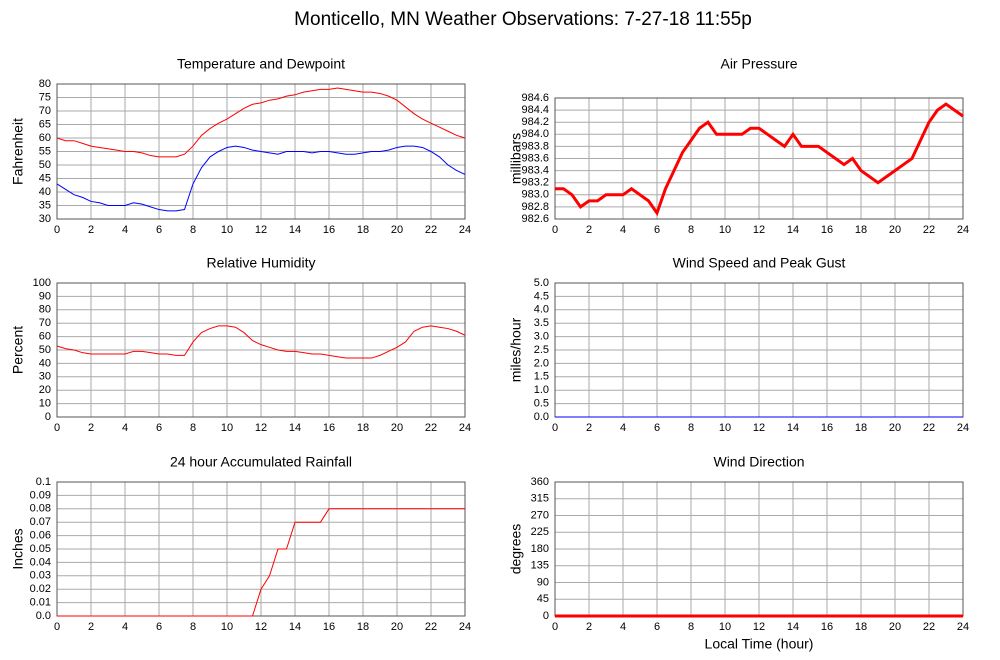  I want to click on y-axis-label: Inches, so click(18, 548).